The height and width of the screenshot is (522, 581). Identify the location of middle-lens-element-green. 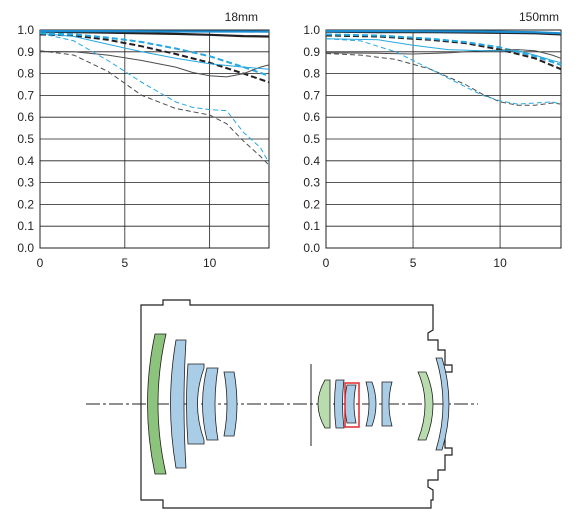
(324, 404).